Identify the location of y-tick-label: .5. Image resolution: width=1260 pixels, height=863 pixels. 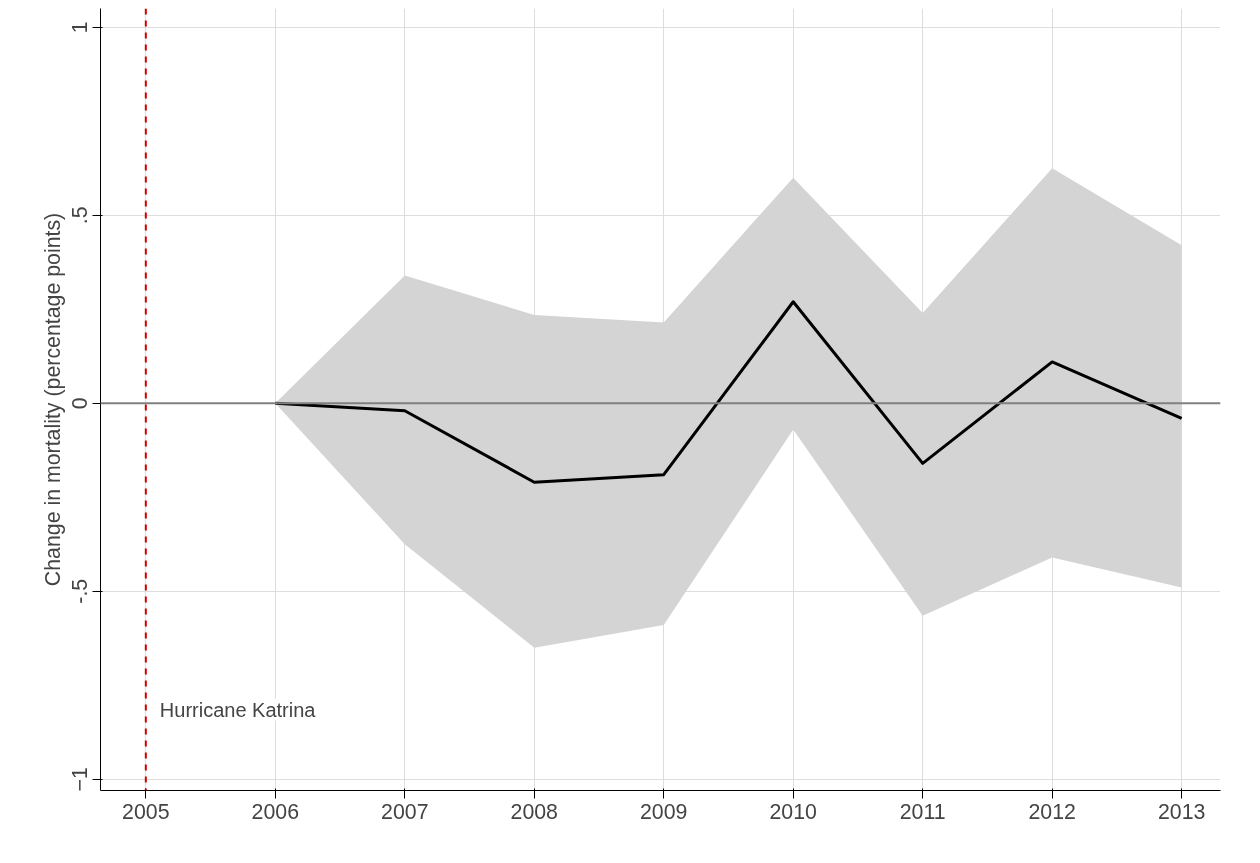
(80, 215).